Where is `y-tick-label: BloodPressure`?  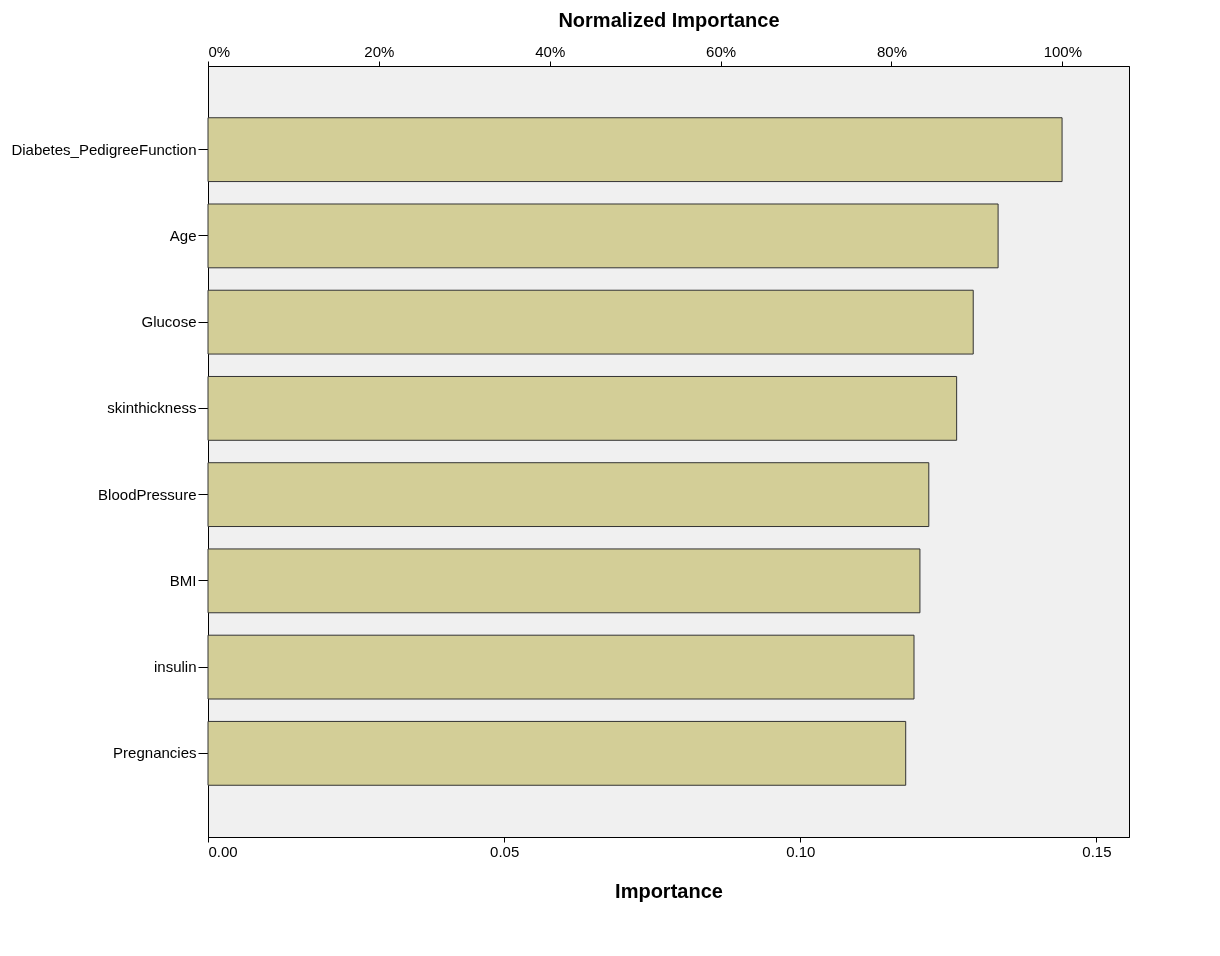
y-tick-label: BloodPressure is located at coordinates (147, 494).